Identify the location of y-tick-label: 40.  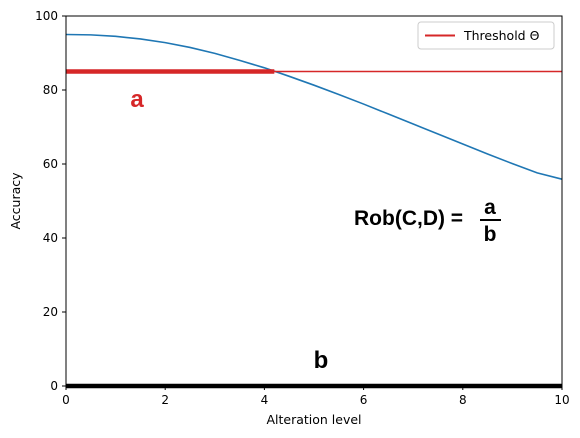
(50, 238).